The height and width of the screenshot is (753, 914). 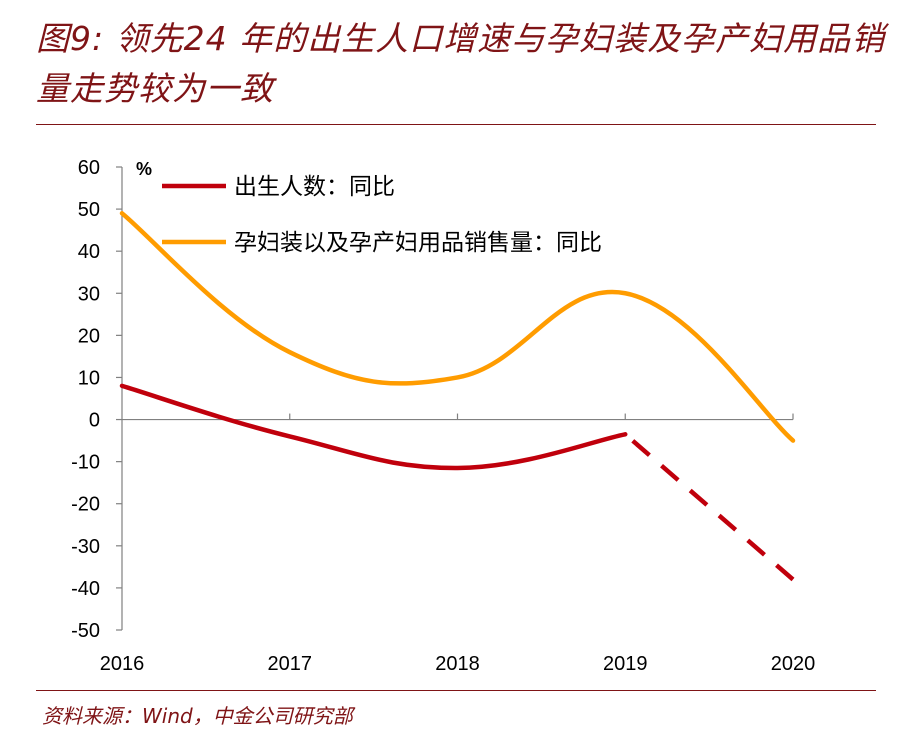 What do you see at coordinates (144, 169) in the screenshot?
I see `y-unit-label: %` at bounding box center [144, 169].